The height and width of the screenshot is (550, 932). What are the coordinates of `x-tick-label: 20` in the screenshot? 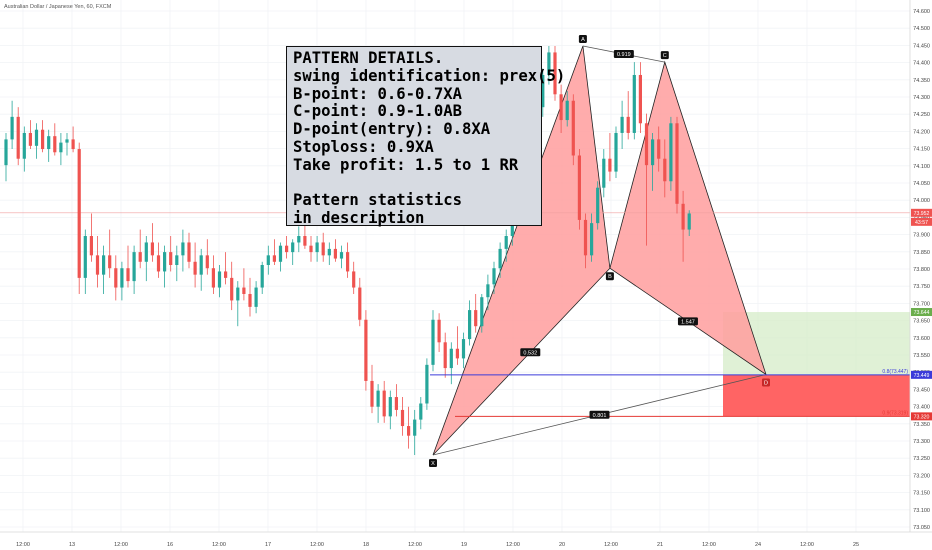 It's located at (562, 545).